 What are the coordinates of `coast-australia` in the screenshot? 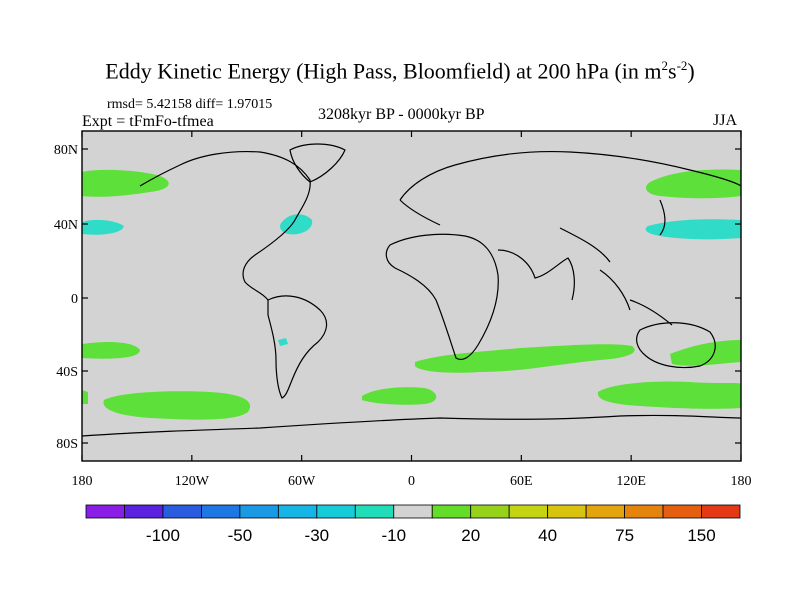 It's located at (676, 345).